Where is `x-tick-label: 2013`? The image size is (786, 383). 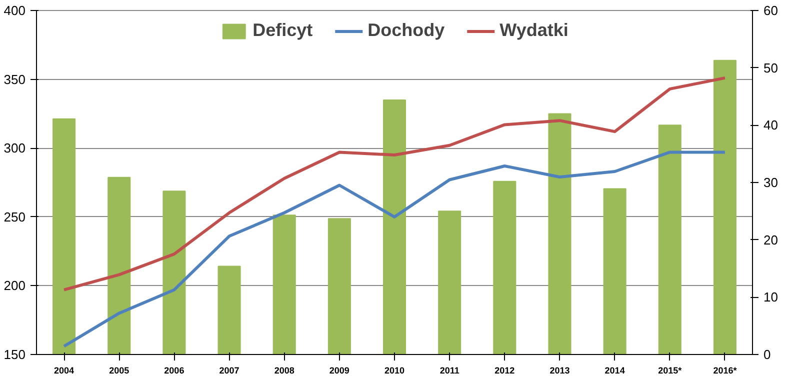 x-tick-label: 2013 is located at coordinates (560, 371).